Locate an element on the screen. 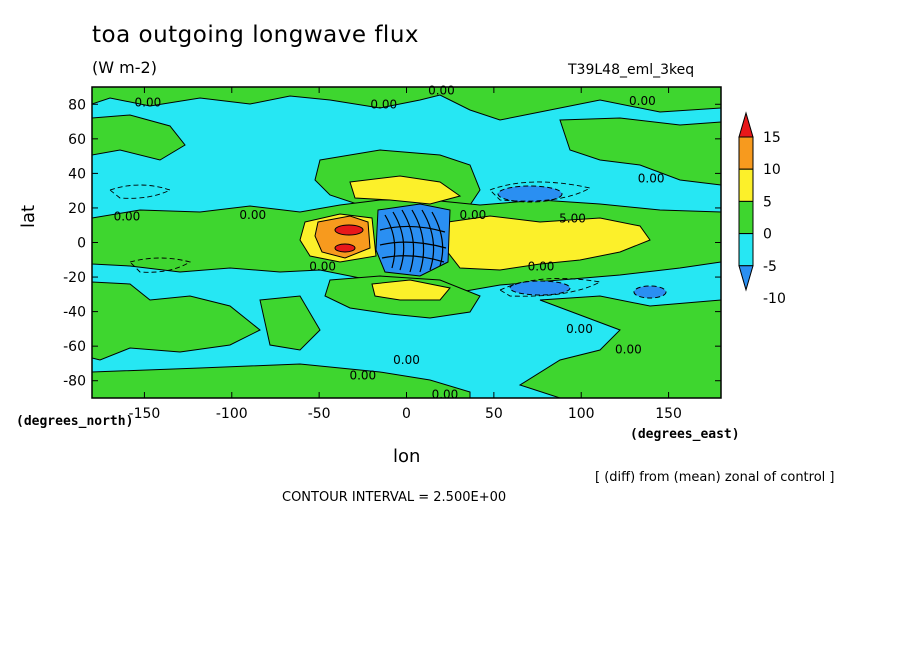  x-tick-label: -50 is located at coordinates (319, 414).